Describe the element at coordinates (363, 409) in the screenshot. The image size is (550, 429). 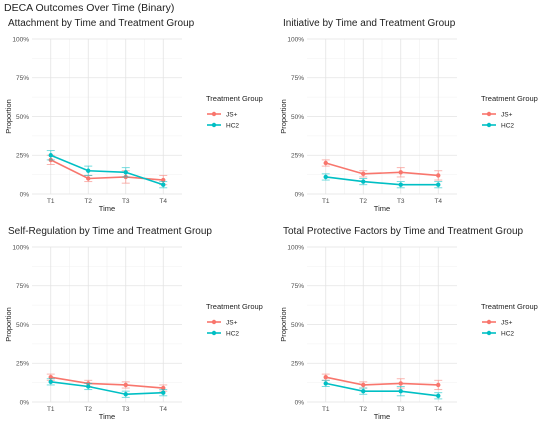
I see `x-tick-label: T2` at that location.